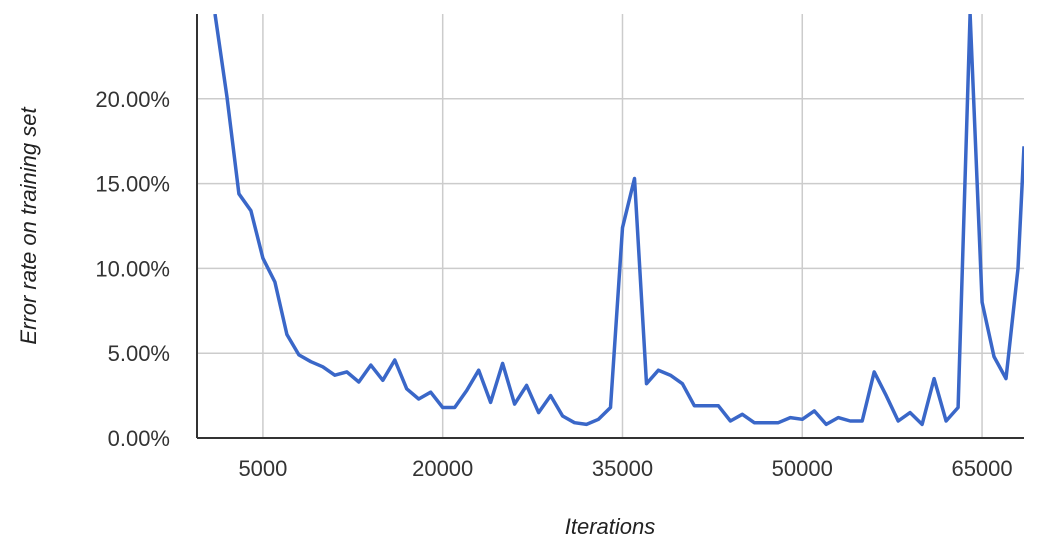 Image resolution: width=1044 pixels, height=550 pixels. What do you see at coordinates (132, 184) in the screenshot?
I see `y-tick-label: 15.00%` at bounding box center [132, 184].